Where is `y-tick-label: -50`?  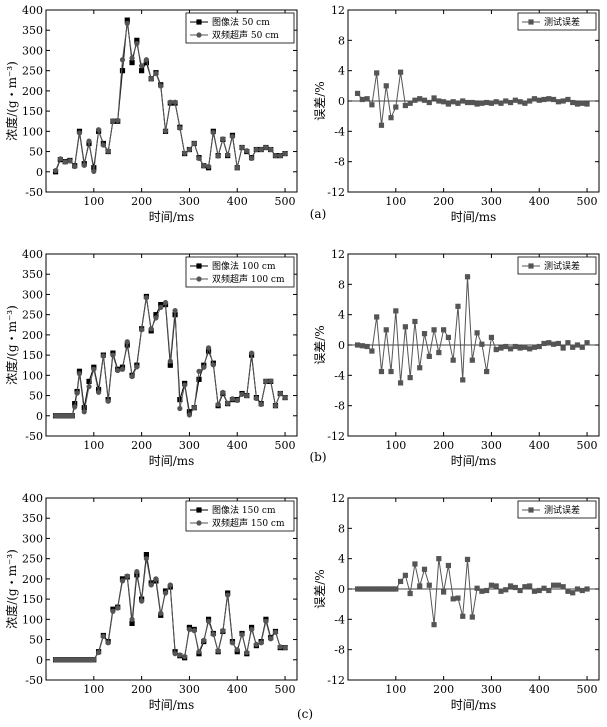
y-tick-label: -50 is located at coordinates (34, 436).